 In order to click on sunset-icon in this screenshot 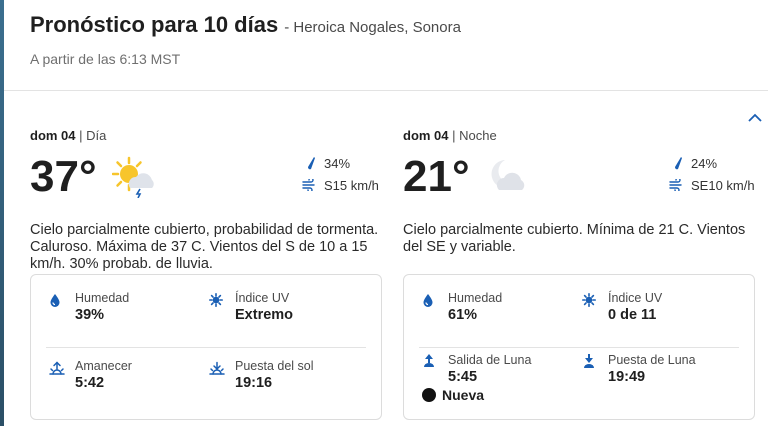, I will do `click(217, 368)`.